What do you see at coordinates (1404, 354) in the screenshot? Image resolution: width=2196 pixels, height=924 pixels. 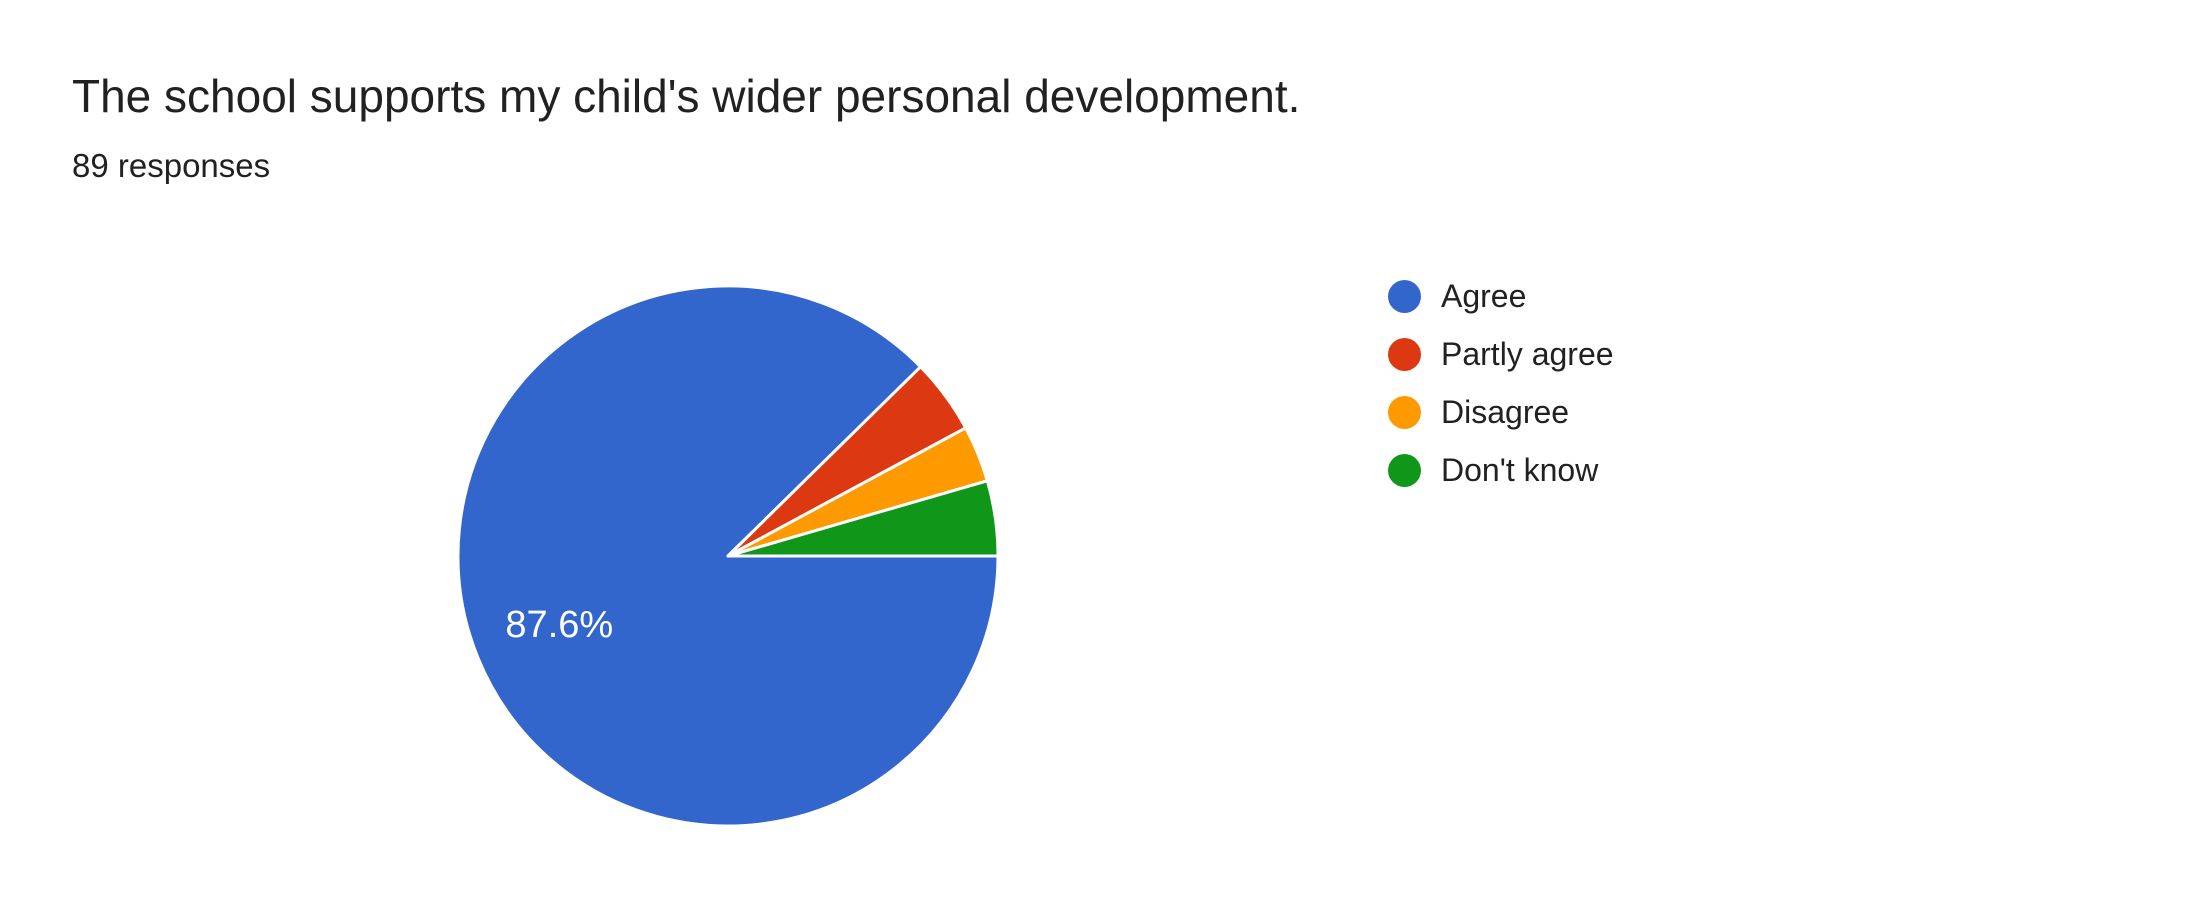 I see `legend-swatch-partly-agree` at bounding box center [1404, 354].